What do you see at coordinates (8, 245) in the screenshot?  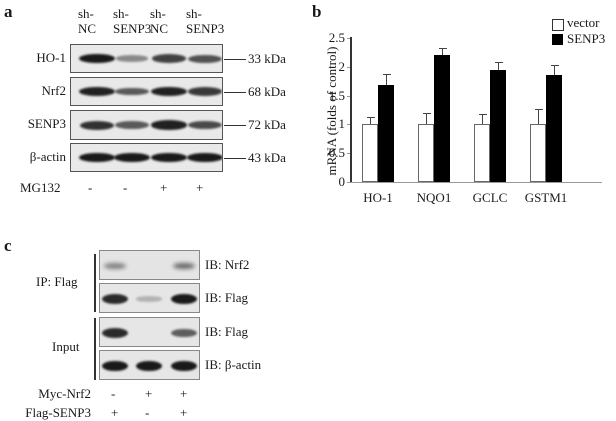 I see `panel-c-letter: c` at bounding box center [8, 245].